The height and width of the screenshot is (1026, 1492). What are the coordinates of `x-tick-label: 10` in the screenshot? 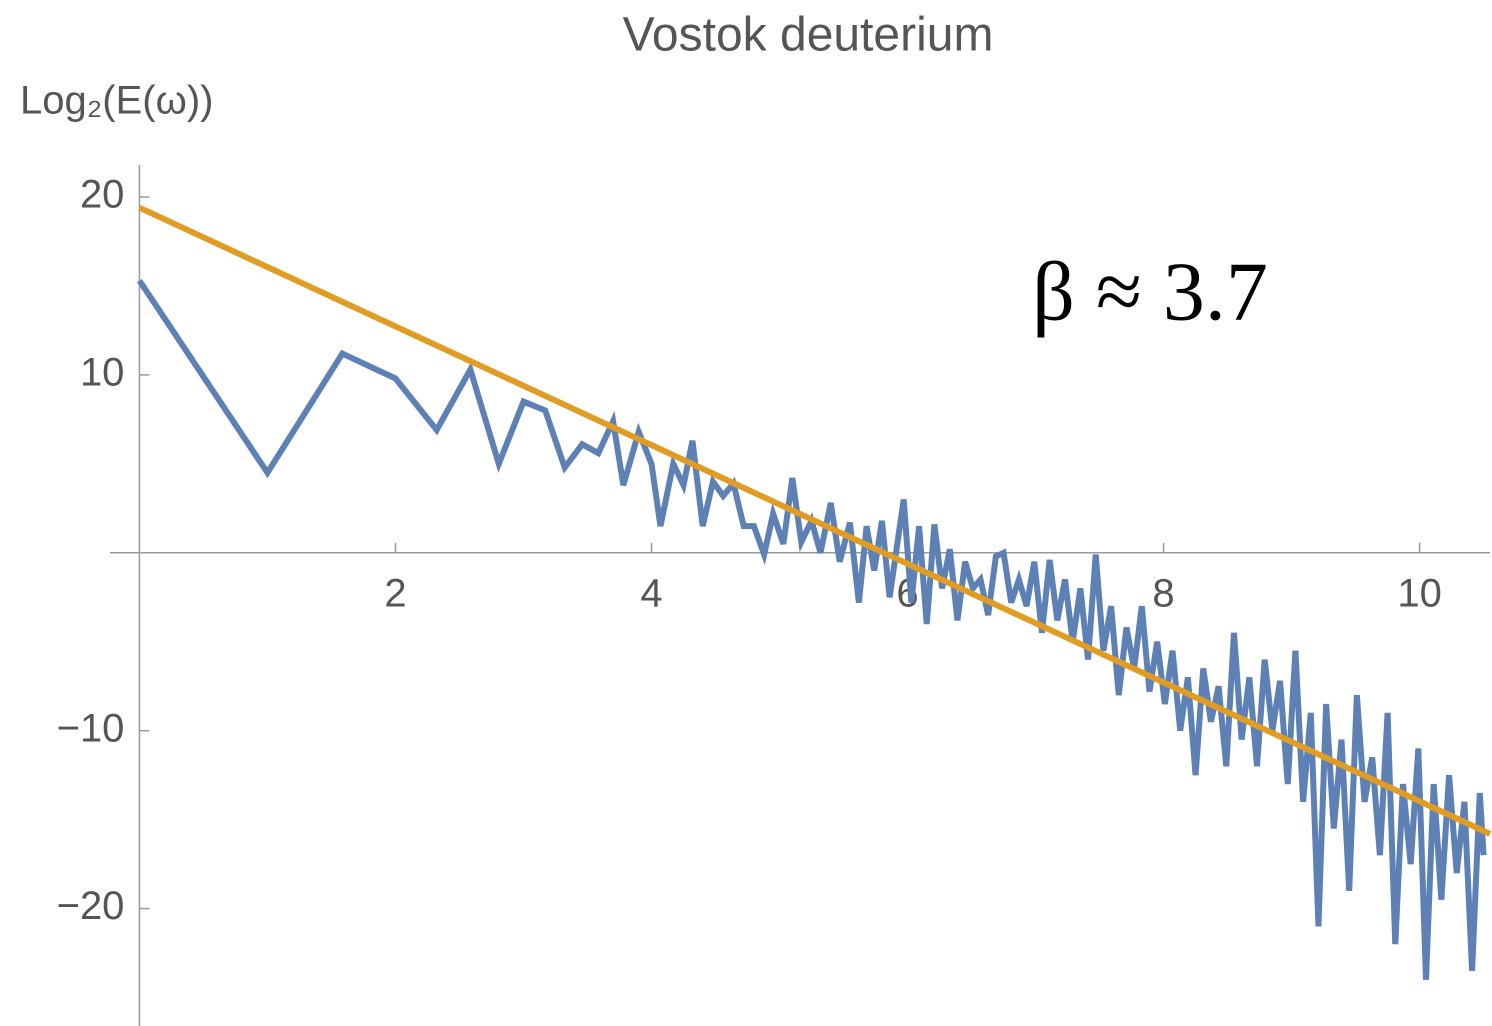 It's located at (1419, 593).